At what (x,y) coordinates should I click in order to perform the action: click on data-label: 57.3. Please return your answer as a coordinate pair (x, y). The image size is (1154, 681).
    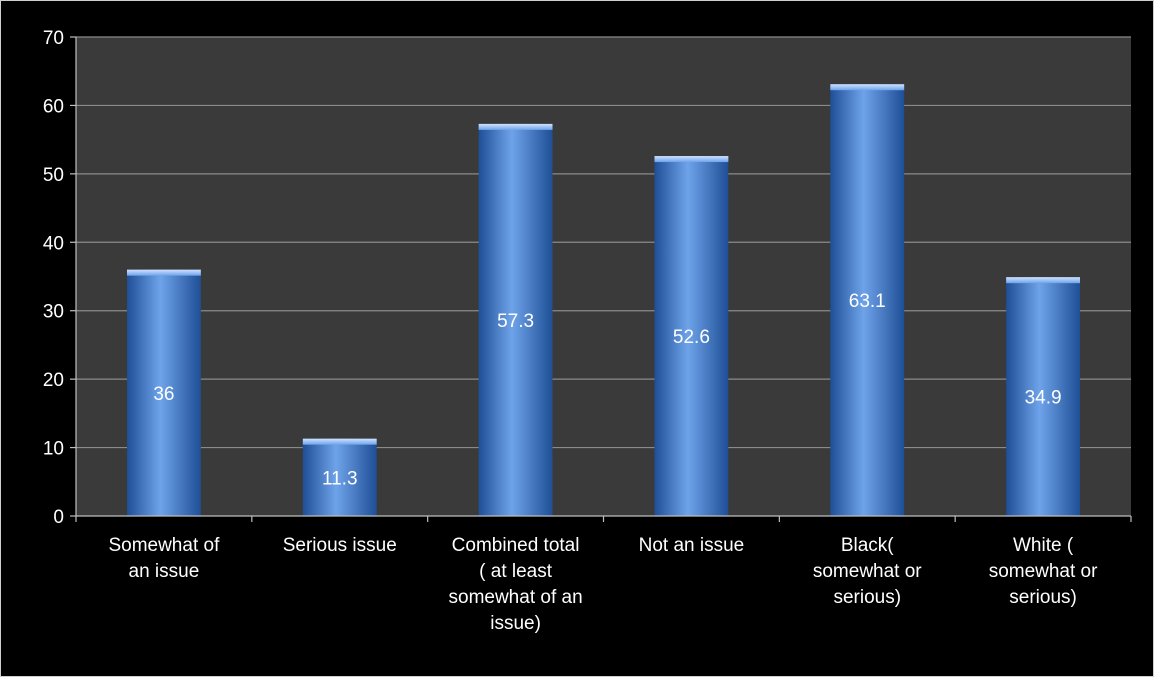
    Looking at the image, I should click on (515, 321).